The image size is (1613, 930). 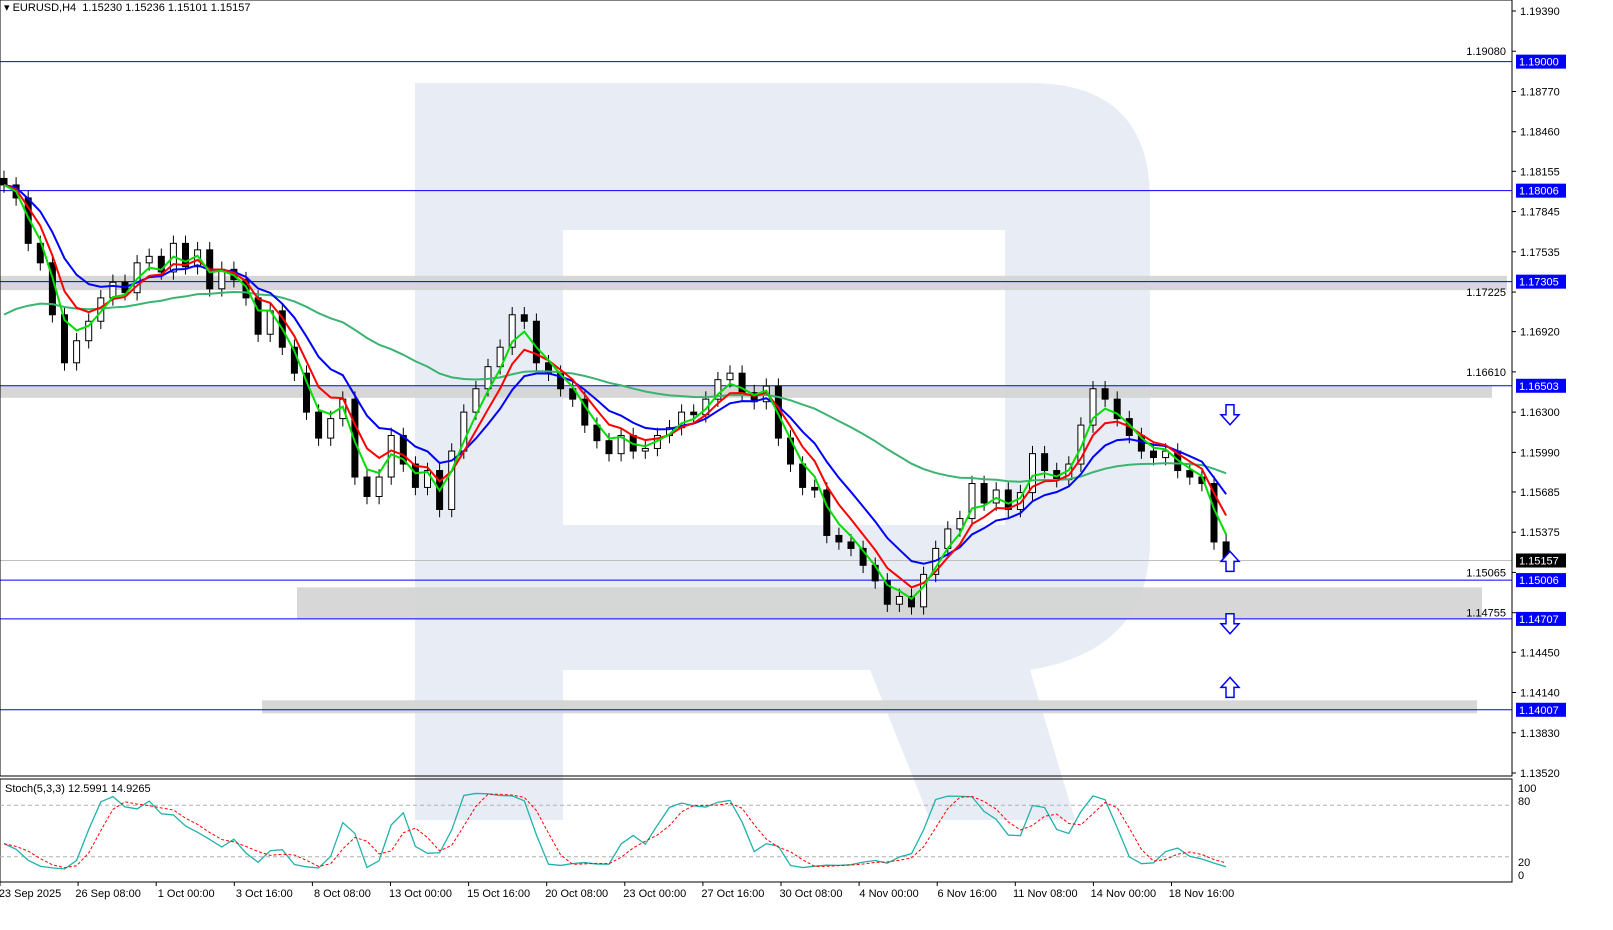 I want to click on y-tick-label: 1.13830, so click(x=1540, y=734).